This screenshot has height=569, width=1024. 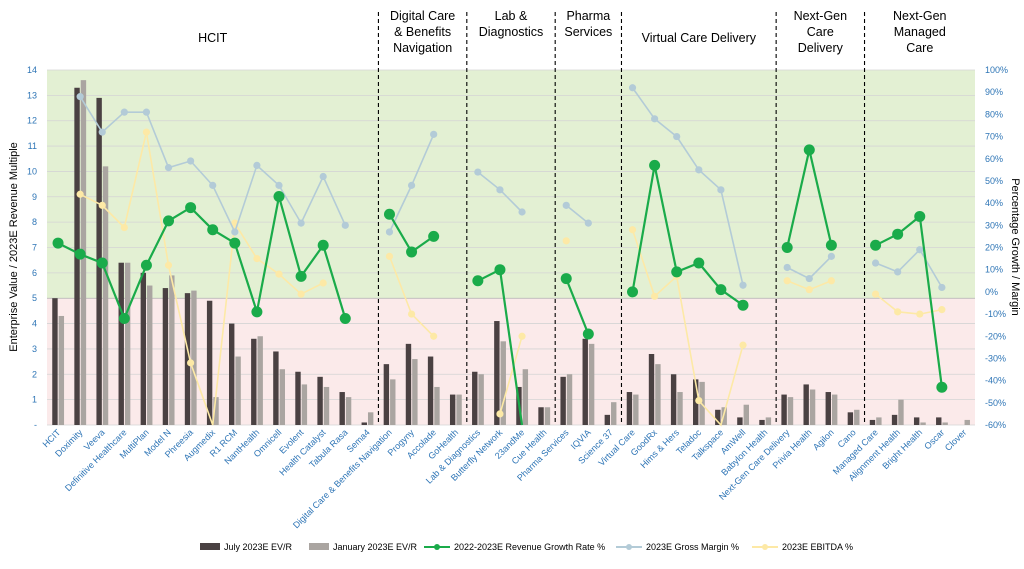 I want to click on category-label: Oscar, so click(x=934, y=439).